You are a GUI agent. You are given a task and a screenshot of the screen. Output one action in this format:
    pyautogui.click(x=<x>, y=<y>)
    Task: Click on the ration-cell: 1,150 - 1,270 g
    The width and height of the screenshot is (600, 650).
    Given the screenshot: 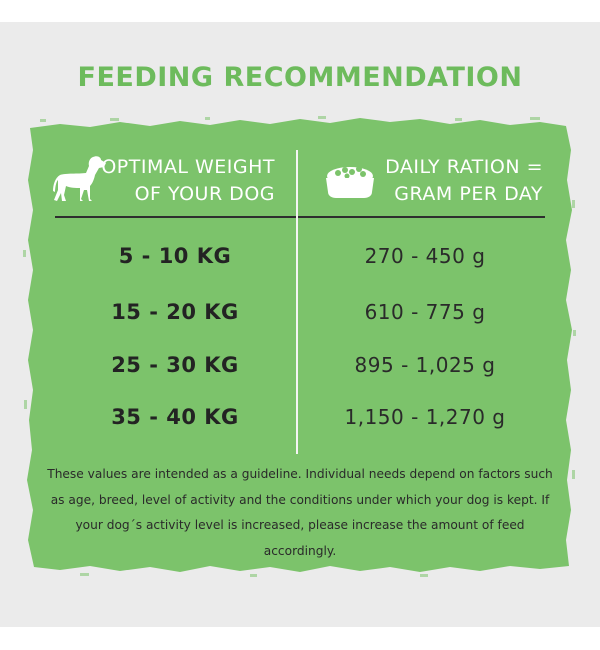 What is the action you would take?
    pyautogui.click(x=425, y=417)
    